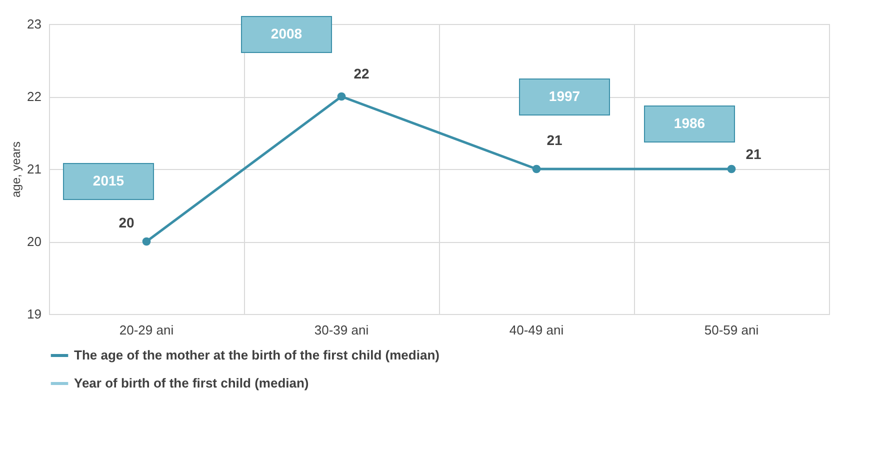 The width and height of the screenshot is (887, 450). What do you see at coordinates (564, 96) in the screenshot?
I see `annotation: 1997` at bounding box center [564, 96].